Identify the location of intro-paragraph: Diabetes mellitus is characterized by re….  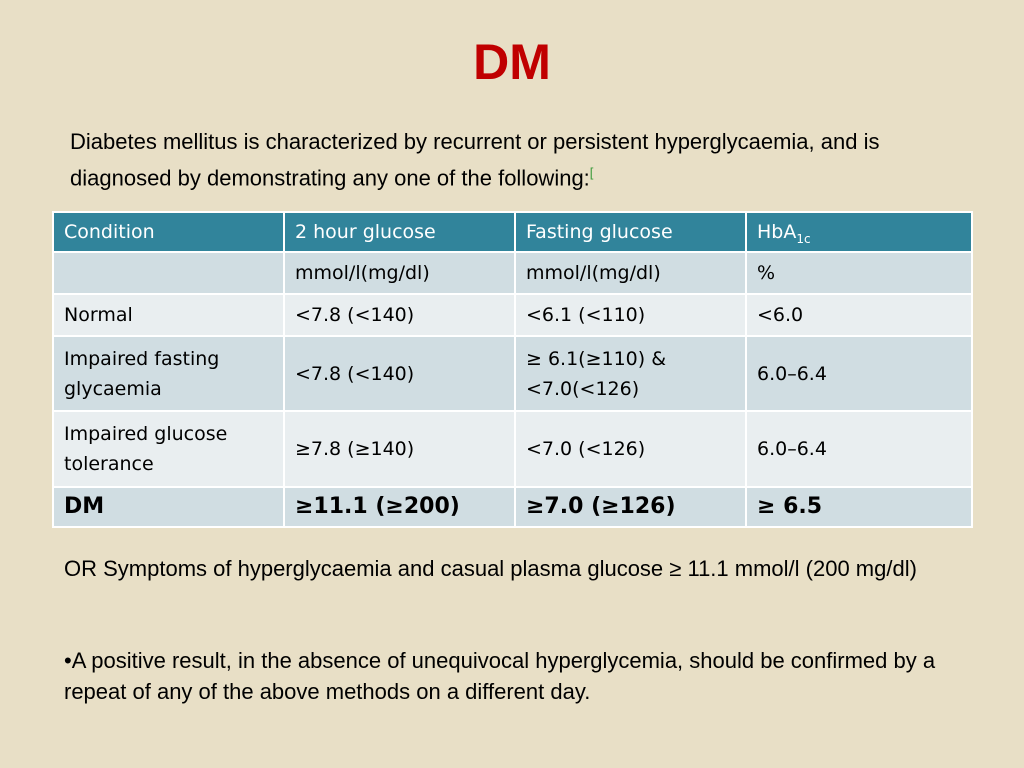
(520, 159).